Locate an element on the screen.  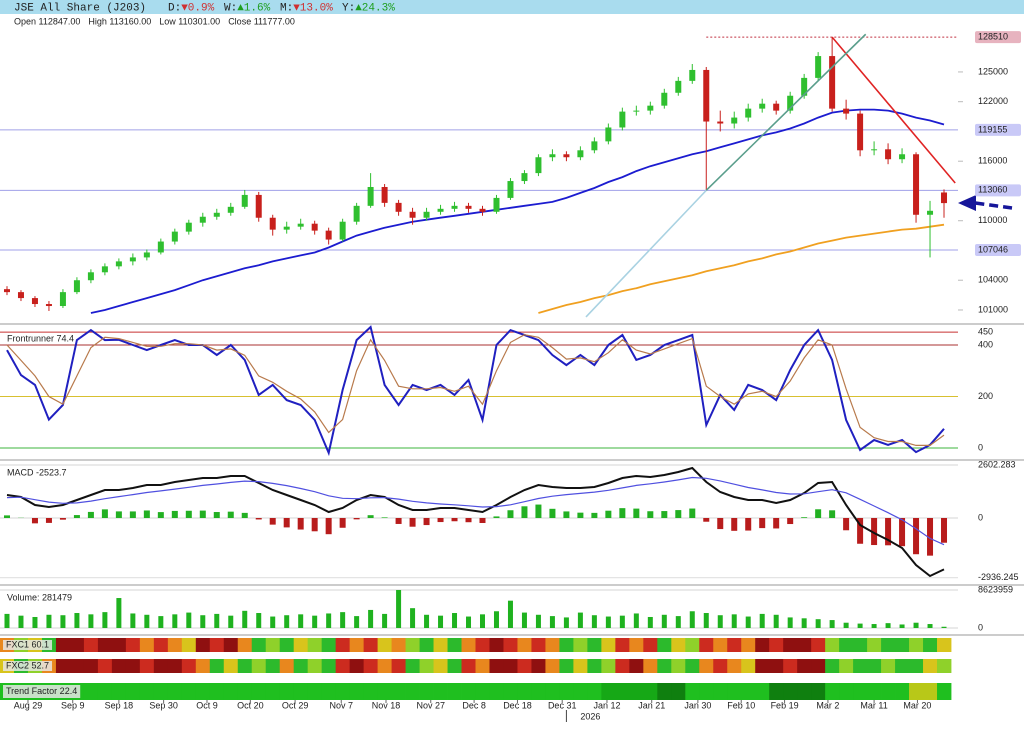
y-tick-label: 110000 is located at coordinates (992, 220).